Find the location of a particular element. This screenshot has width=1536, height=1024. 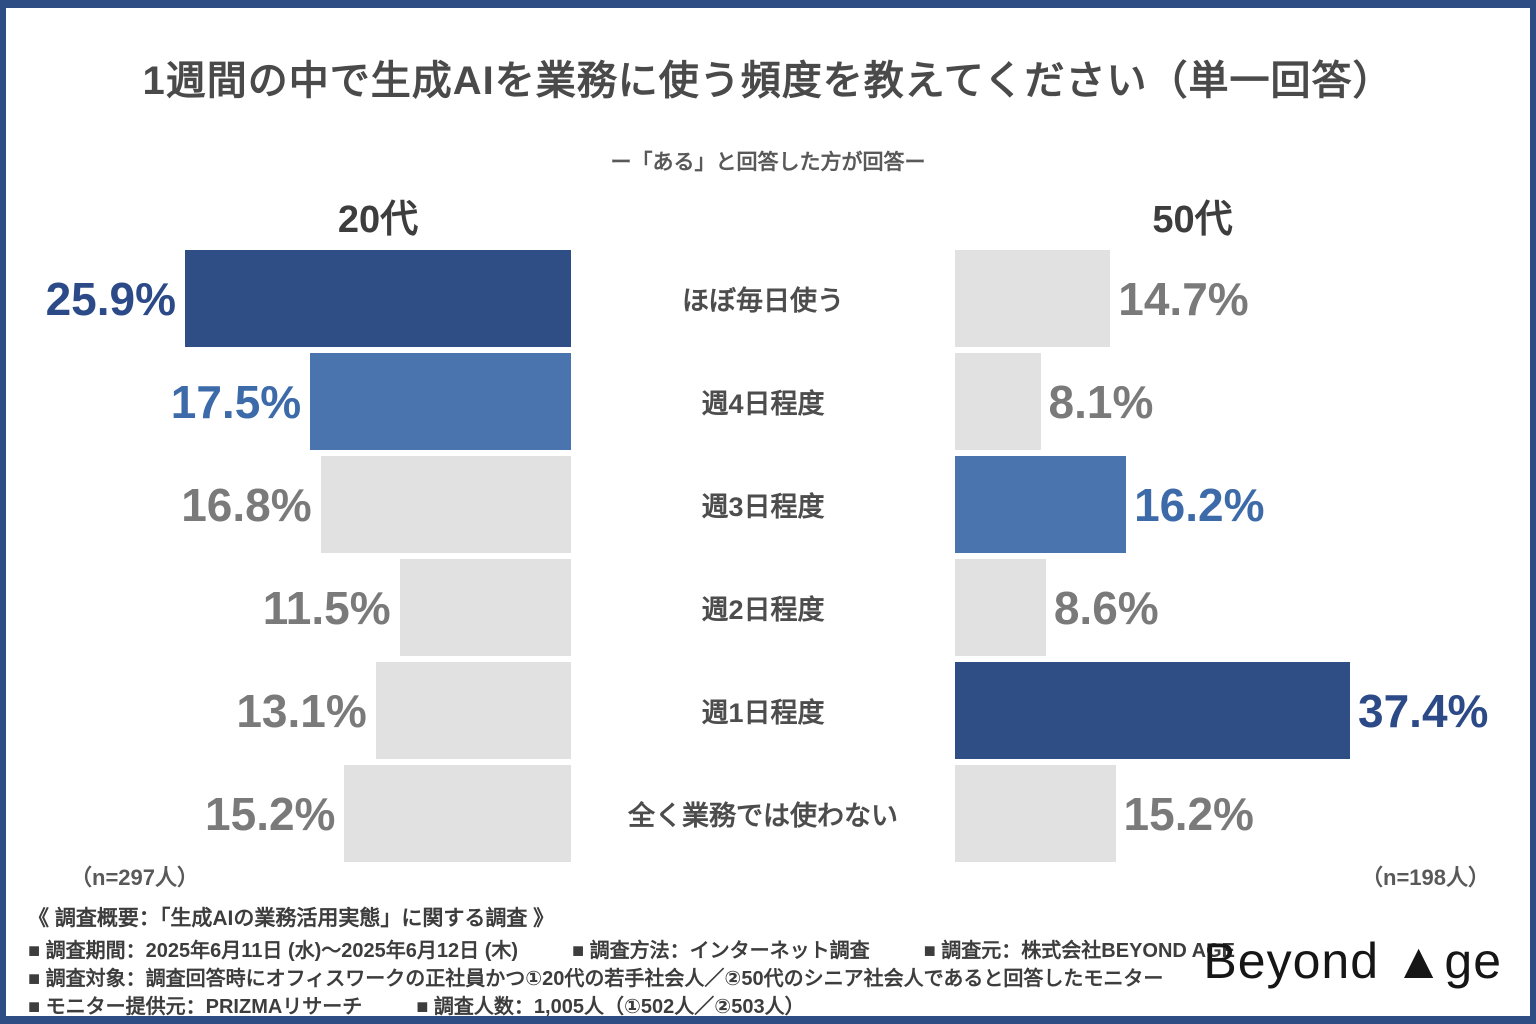

survey-detail-item-2-1: ■ 調査人数：1,005人（①502人／②503人） is located at coordinates (610, 1006).